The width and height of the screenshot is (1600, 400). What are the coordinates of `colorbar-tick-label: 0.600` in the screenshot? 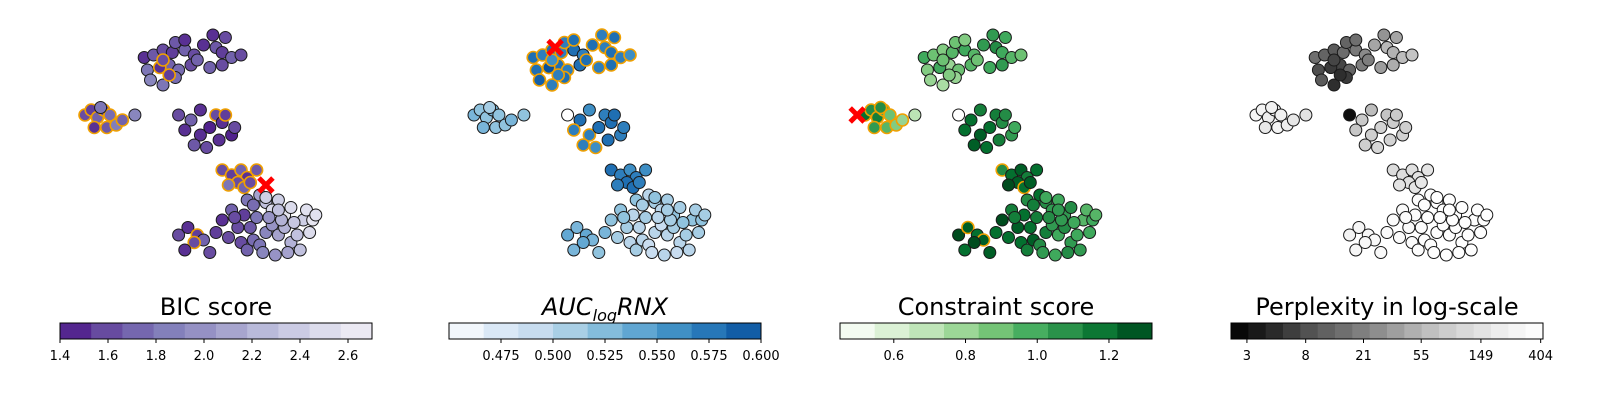 It's located at (760, 356).